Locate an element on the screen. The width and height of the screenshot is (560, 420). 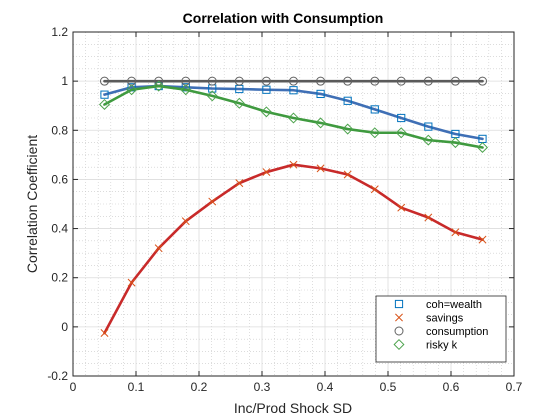
x-tick-label: 0.6 is located at coordinates (451, 387).